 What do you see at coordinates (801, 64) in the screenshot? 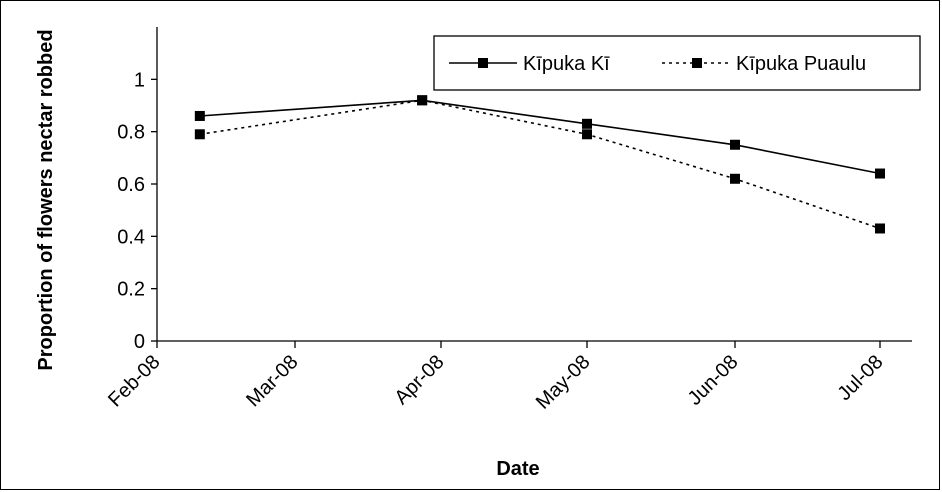
I see `legend-label: Kīpuka Puaulu` at bounding box center [801, 64].